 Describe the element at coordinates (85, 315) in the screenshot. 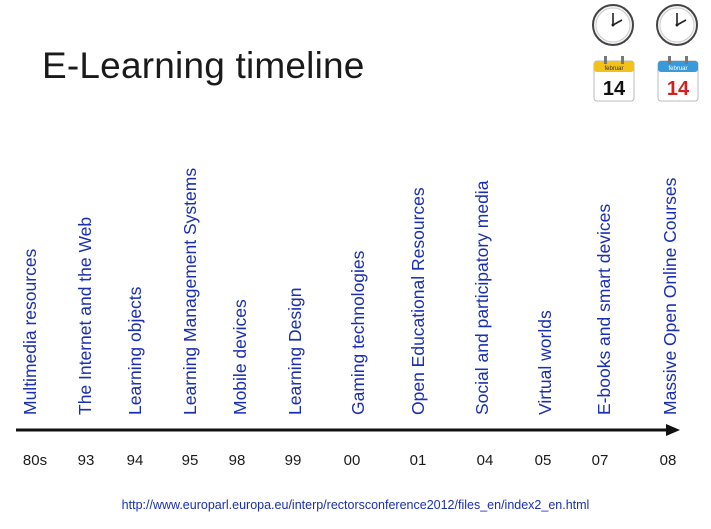

I see `timeline-label: The Internet and the Web` at that location.